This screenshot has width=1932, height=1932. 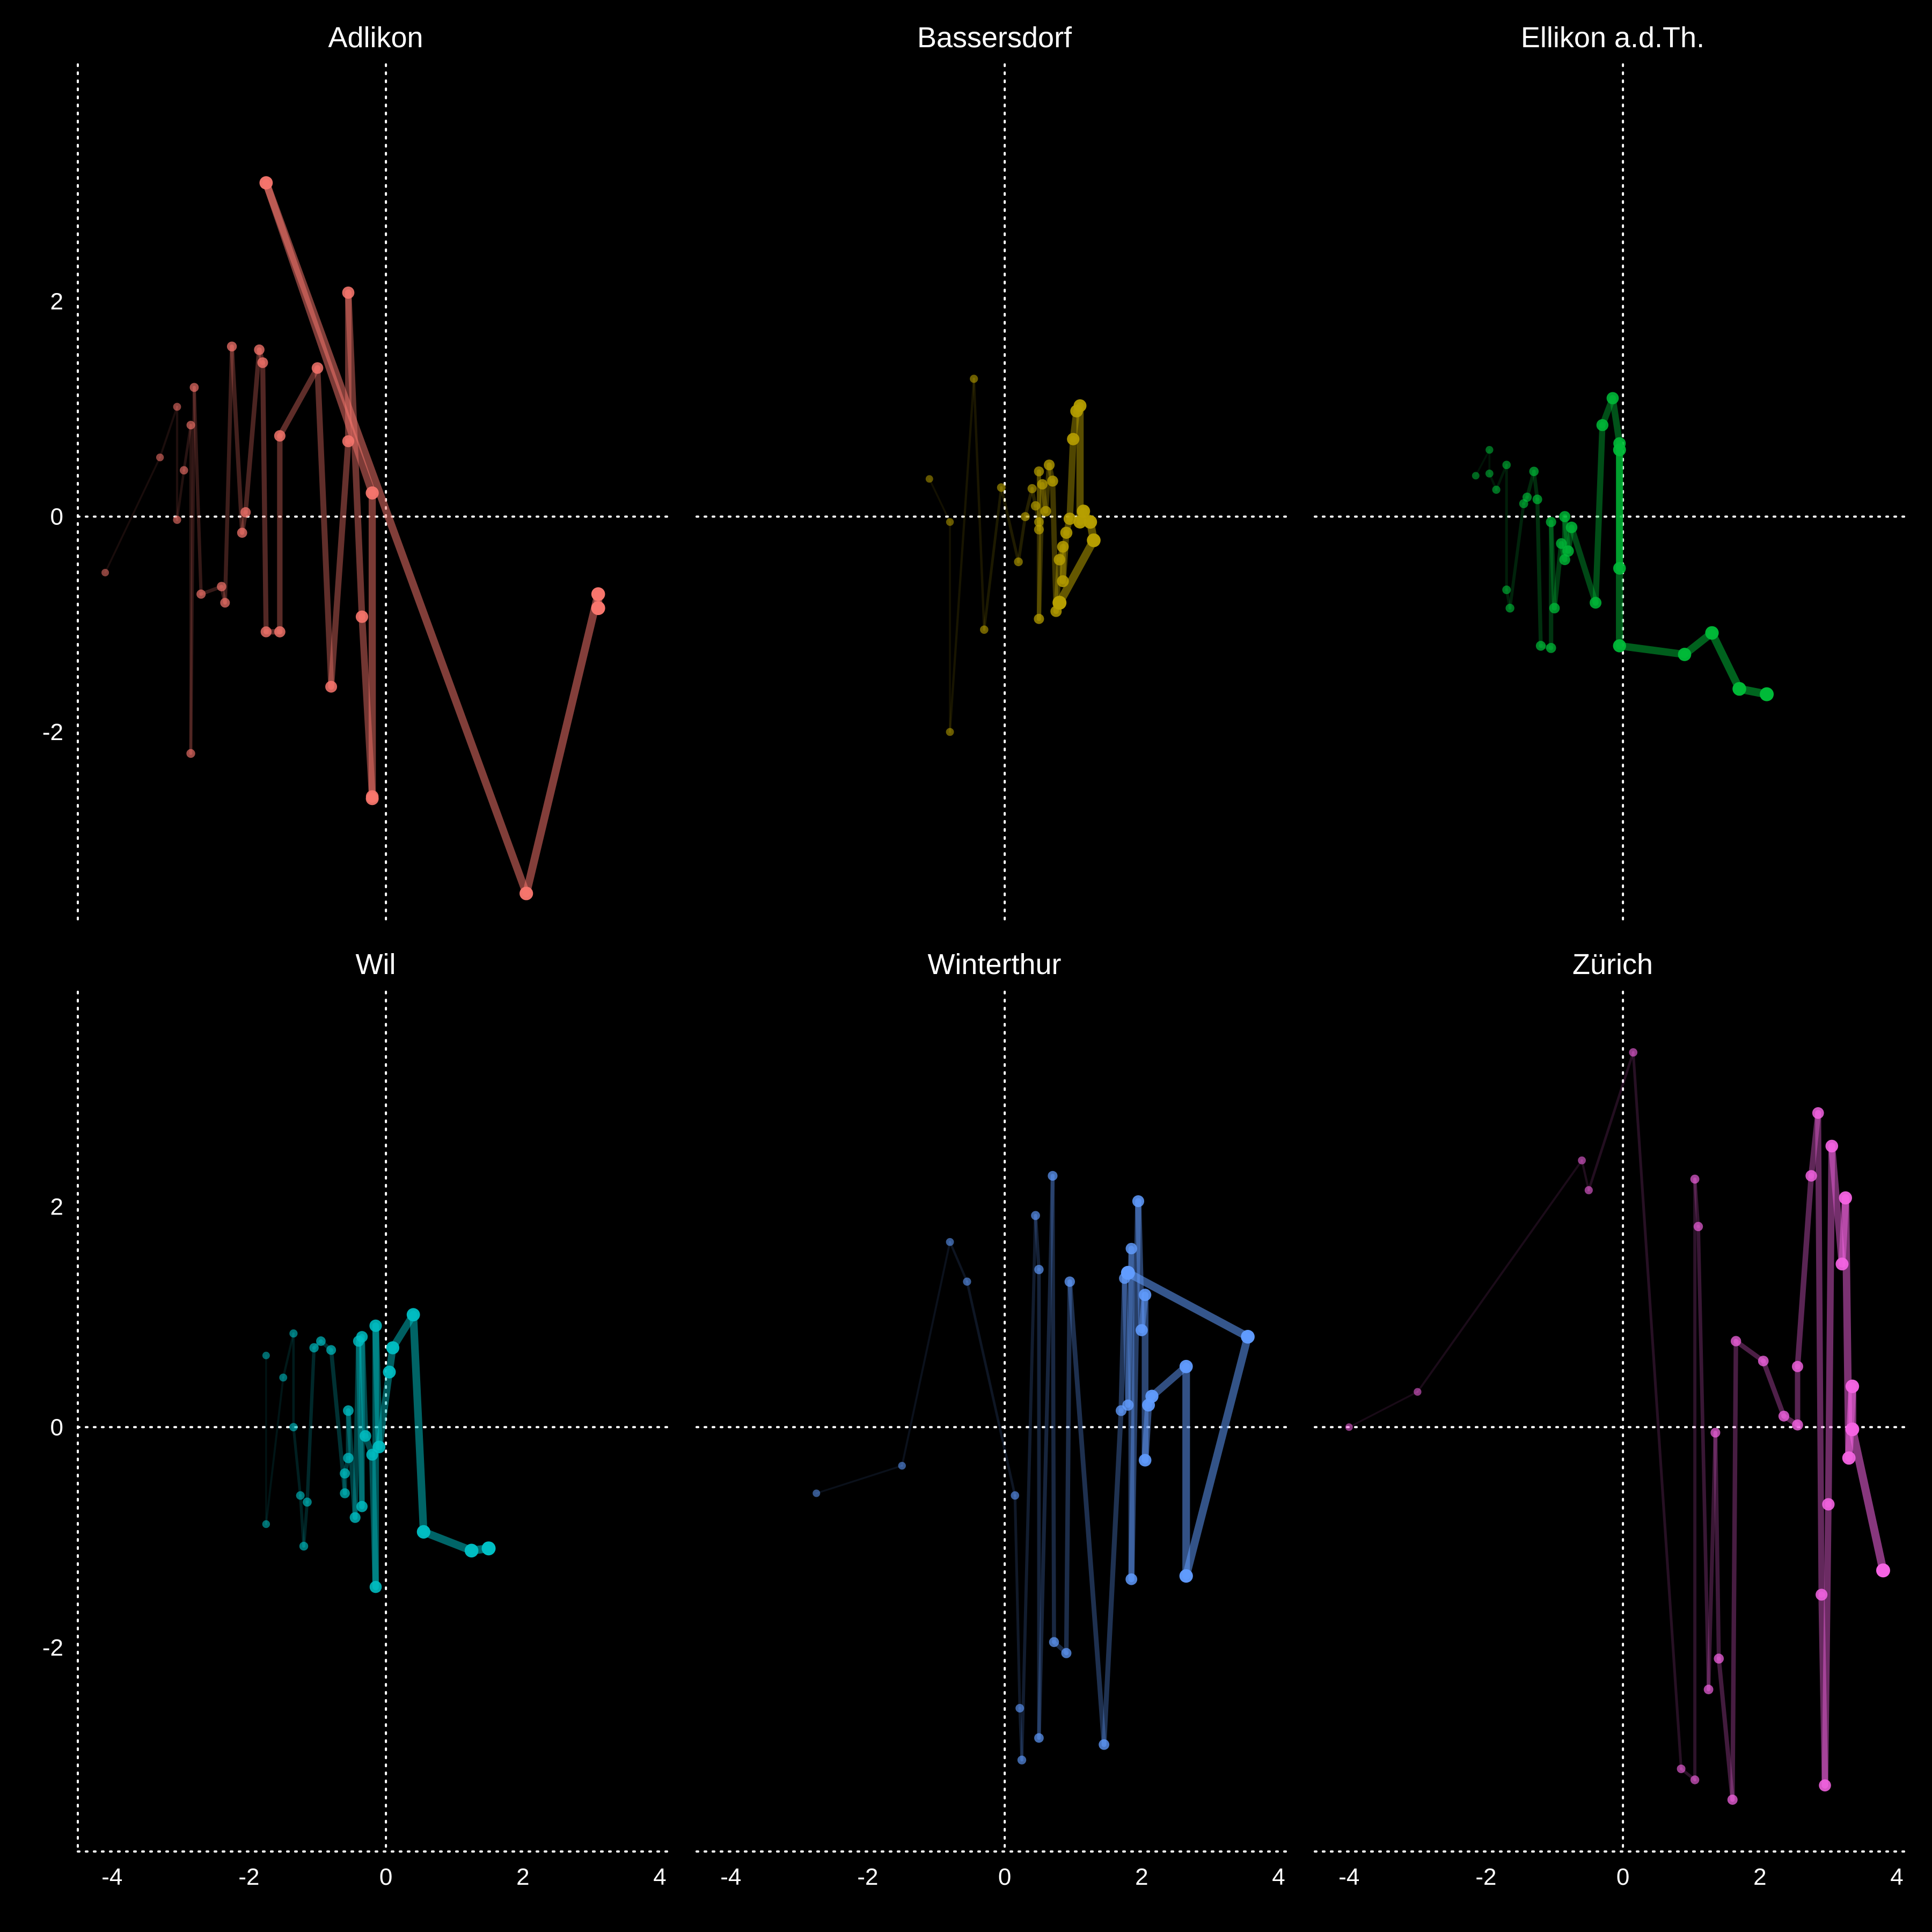 What do you see at coordinates (56, 301) in the screenshot?
I see `y-tick-label: 2` at bounding box center [56, 301].